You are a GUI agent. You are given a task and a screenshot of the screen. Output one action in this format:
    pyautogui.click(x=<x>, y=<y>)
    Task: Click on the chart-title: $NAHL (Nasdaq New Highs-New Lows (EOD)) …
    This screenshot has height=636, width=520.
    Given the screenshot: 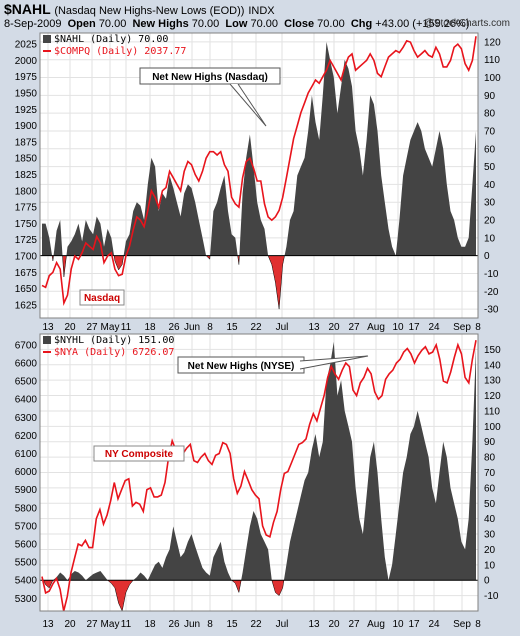 What is the action you would take?
    pyautogui.click(x=139, y=9)
    